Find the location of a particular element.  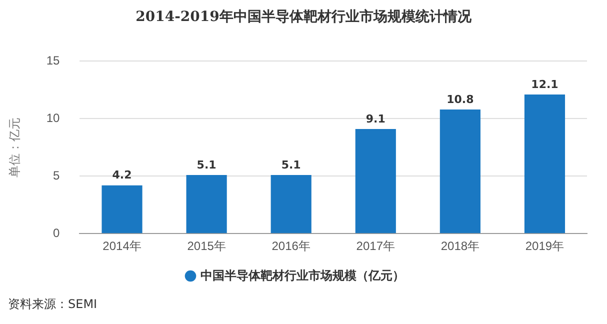

legend-label: 中国半导体靶材行业市场规模（亿元） is located at coordinates (302, 275).